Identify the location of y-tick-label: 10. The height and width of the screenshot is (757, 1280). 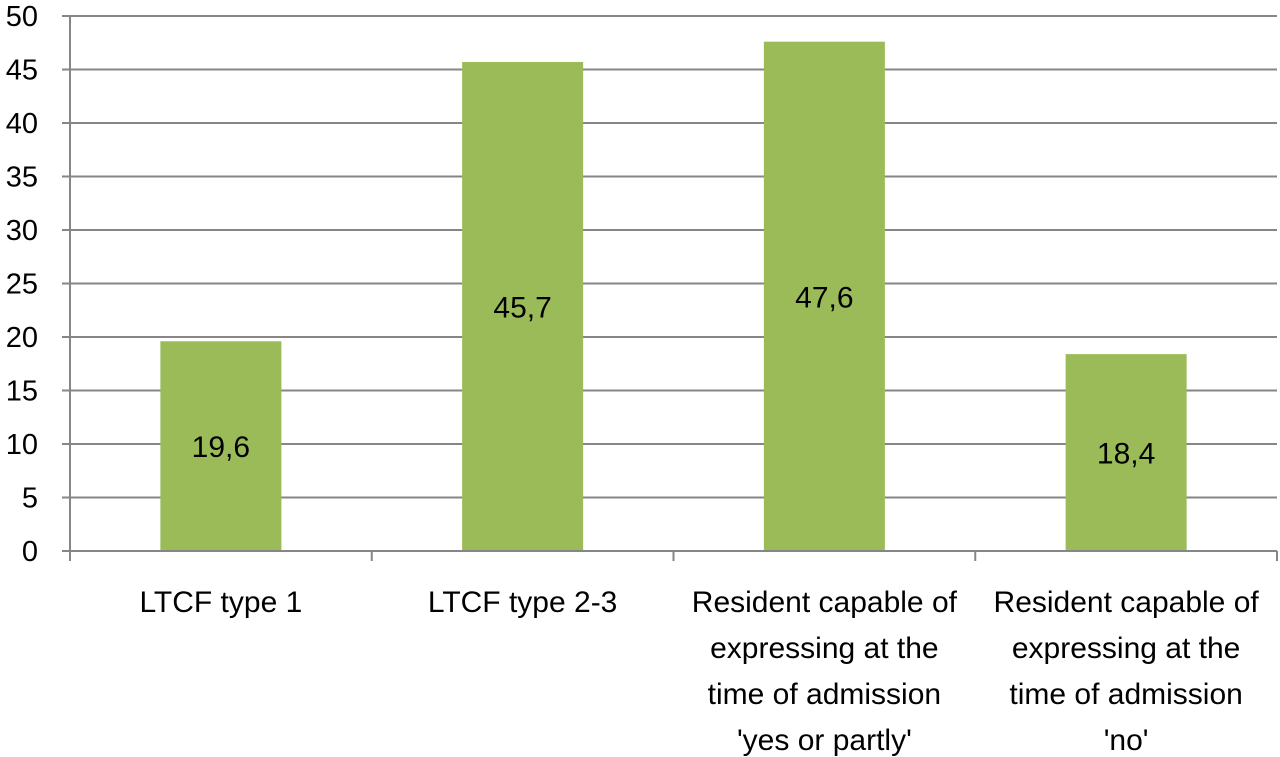
(22, 445).